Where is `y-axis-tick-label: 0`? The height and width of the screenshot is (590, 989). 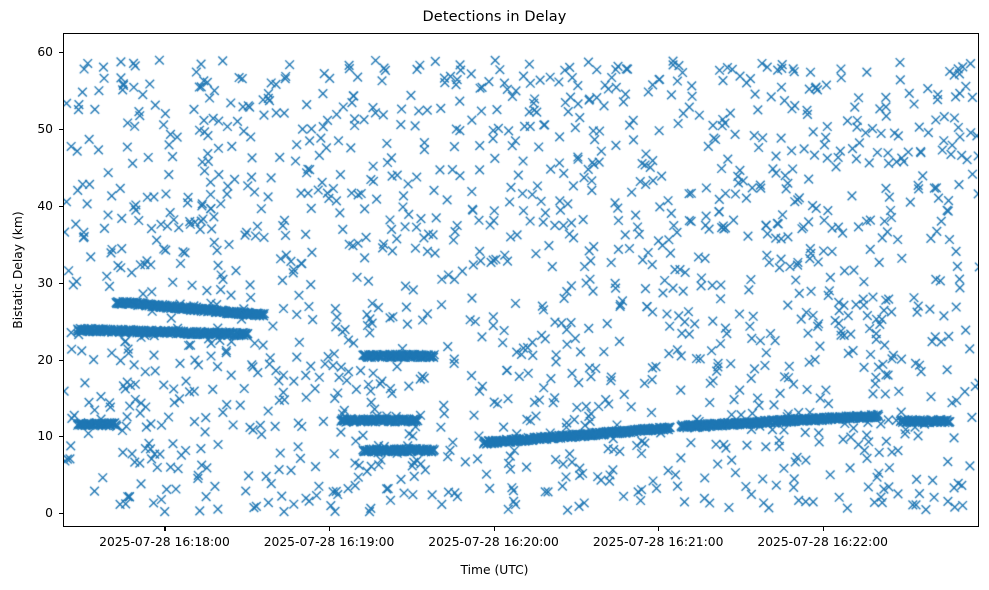
y-axis-tick-label: 0 is located at coordinates (49, 513).